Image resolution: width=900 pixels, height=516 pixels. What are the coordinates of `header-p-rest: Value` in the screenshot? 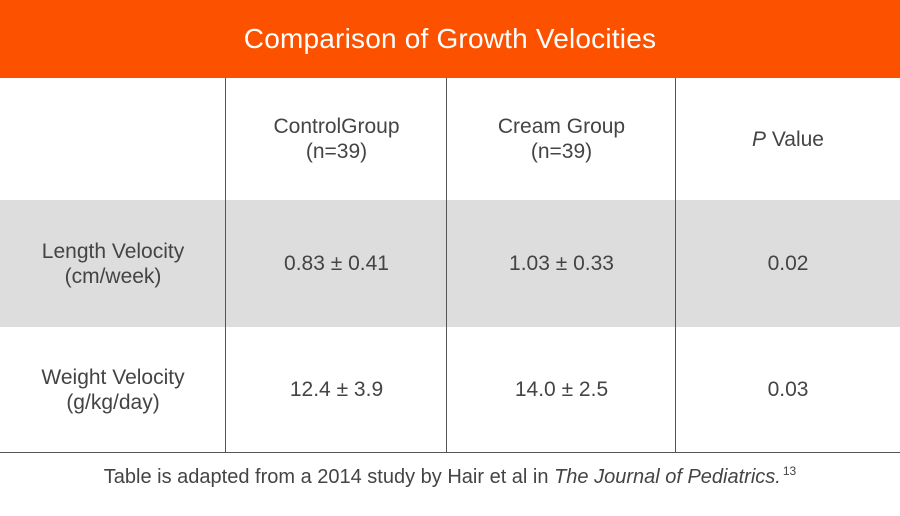 It's located at (795, 139).